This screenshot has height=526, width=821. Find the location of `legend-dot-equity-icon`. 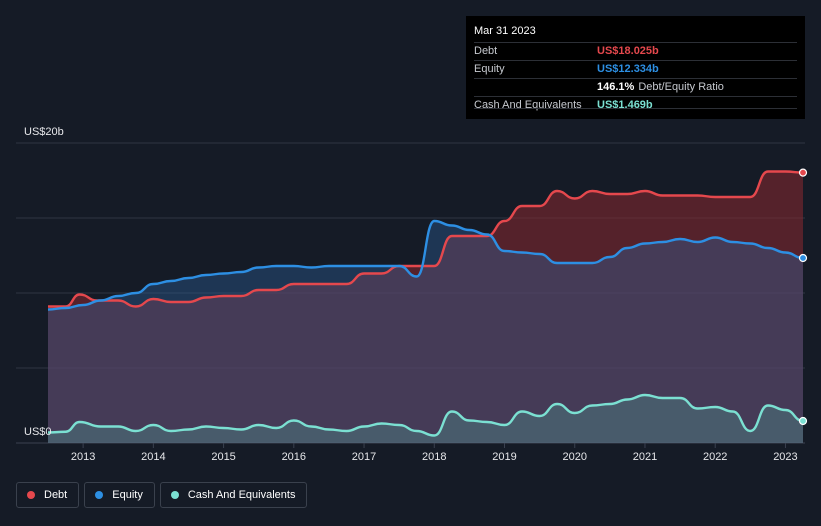

legend-dot-equity-icon is located at coordinates (99, 495).